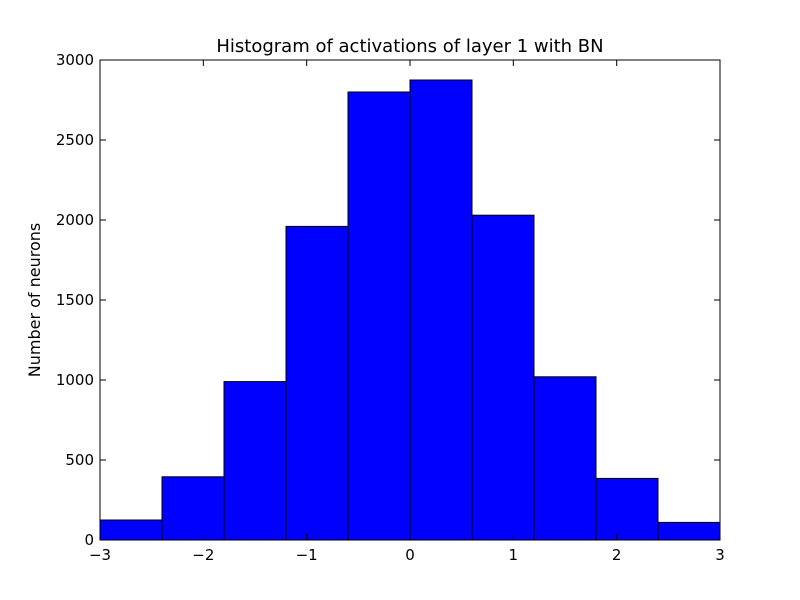 This screenshot has width=800, height=600. I want to click on x-tick-label: −2, so click(203, 555).